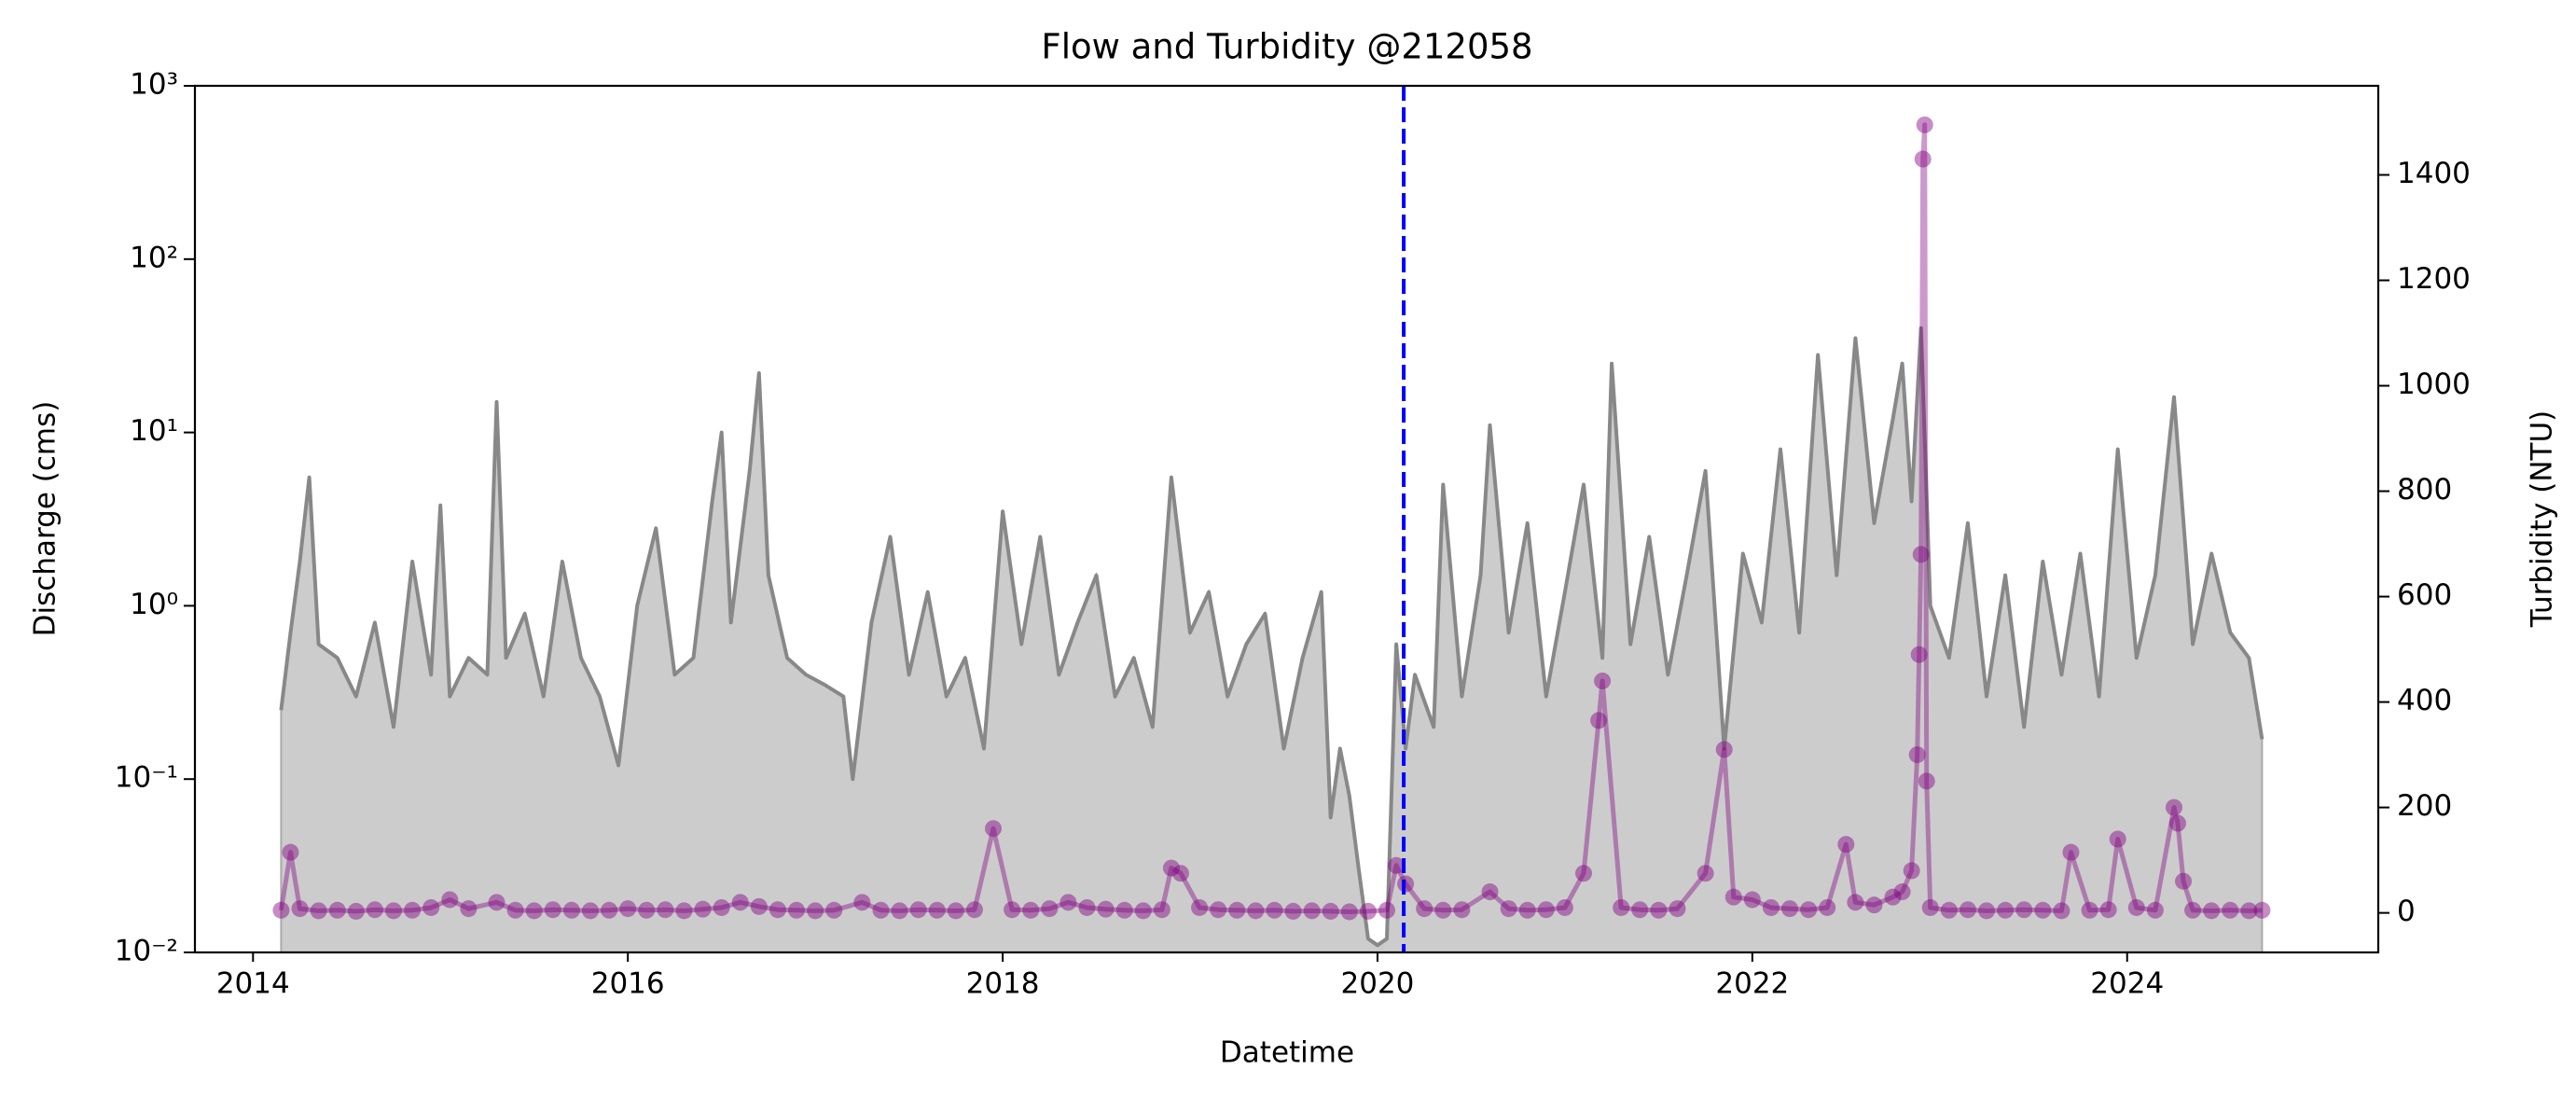 The height and width of the screenshot is (1097, 2576). Describe the element at coordinates (45, 519) in the screenshot. I see `y-axis-label: Discharge (cms)` at that location.